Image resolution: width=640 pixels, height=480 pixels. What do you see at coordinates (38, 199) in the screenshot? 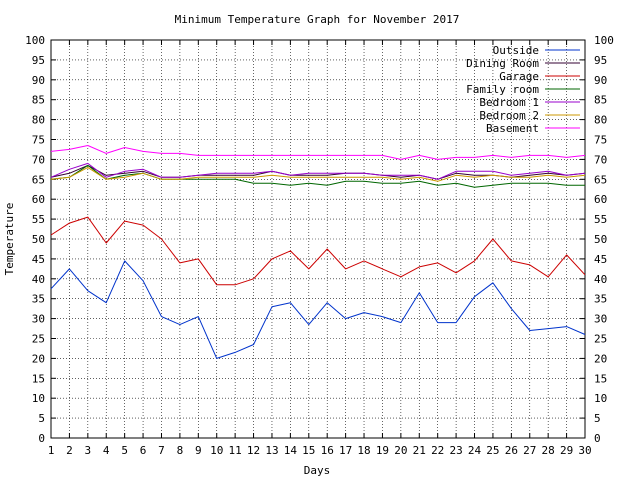
I see `y-tick-label-left: 60` at bounding box center [38, 199].